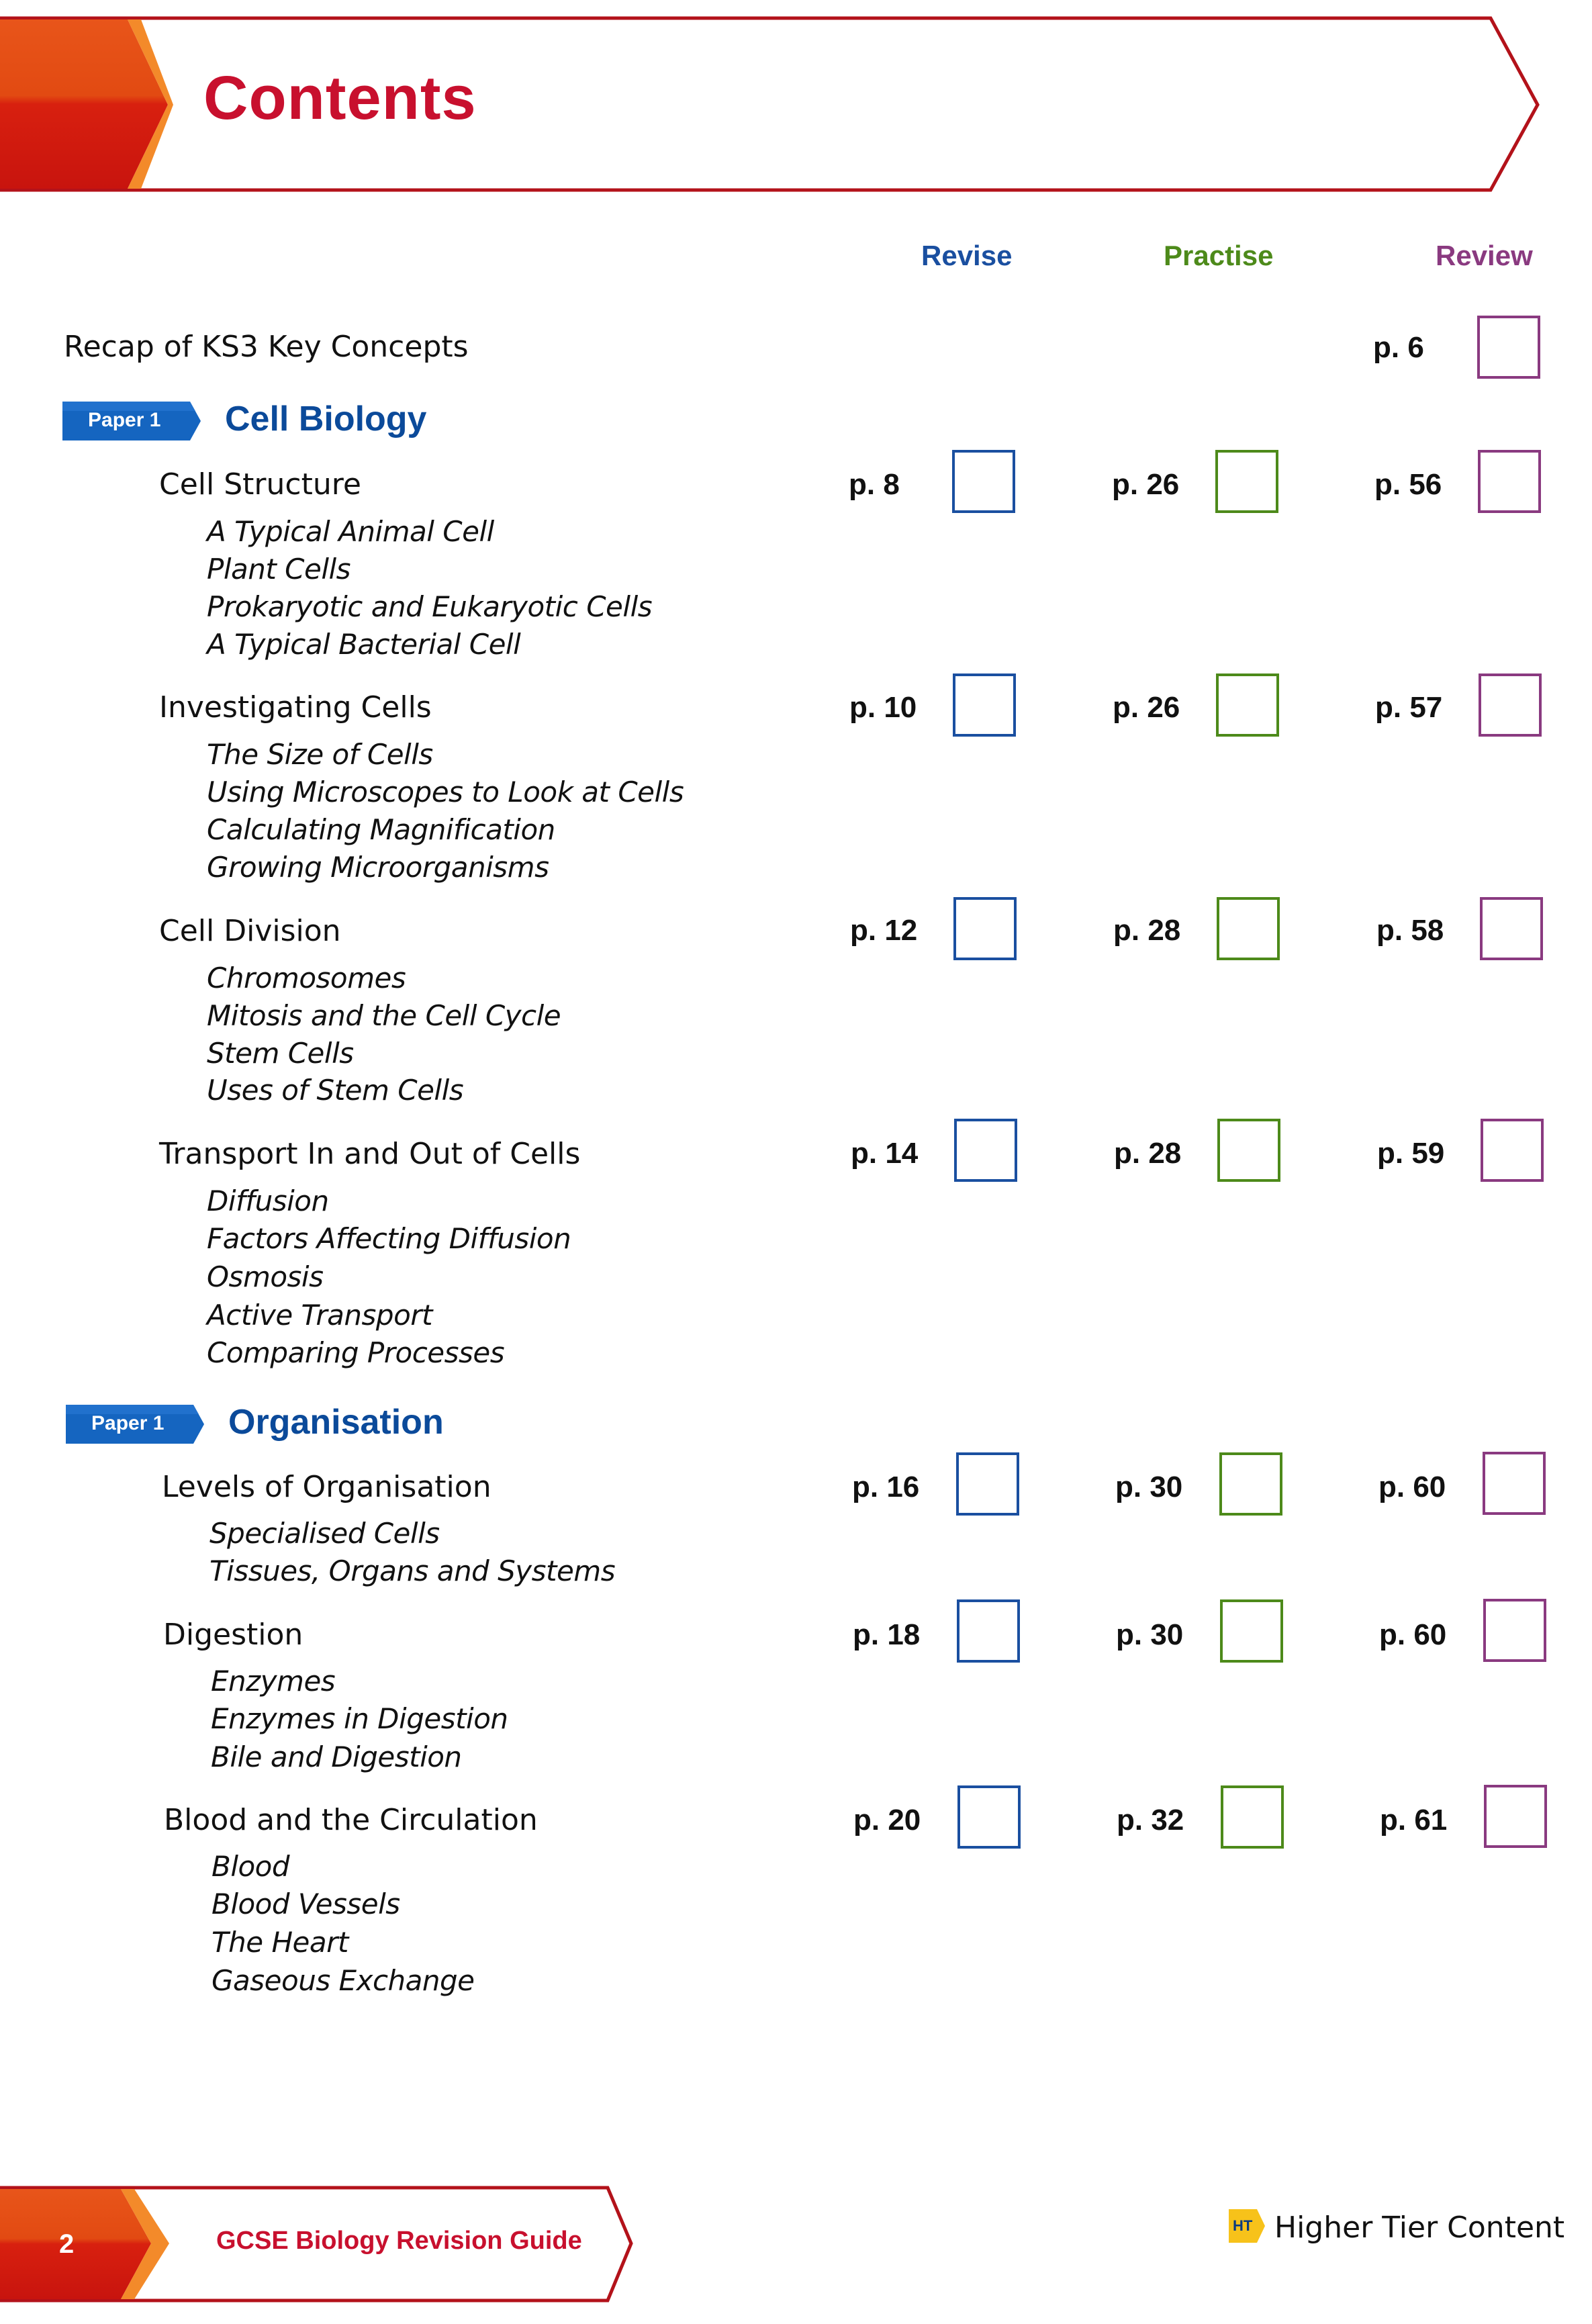  I want to click on subtopic: Blood Vessels, so click(306, 1904).